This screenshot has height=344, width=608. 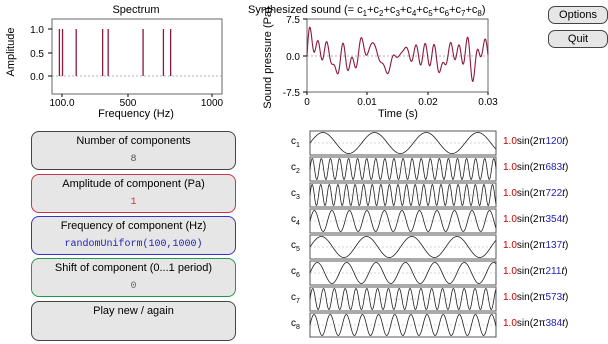 What do you see at coordinates (554, 219) in the screenshot?
I see `component-frequency: 354` at bounding box center [554, 219].